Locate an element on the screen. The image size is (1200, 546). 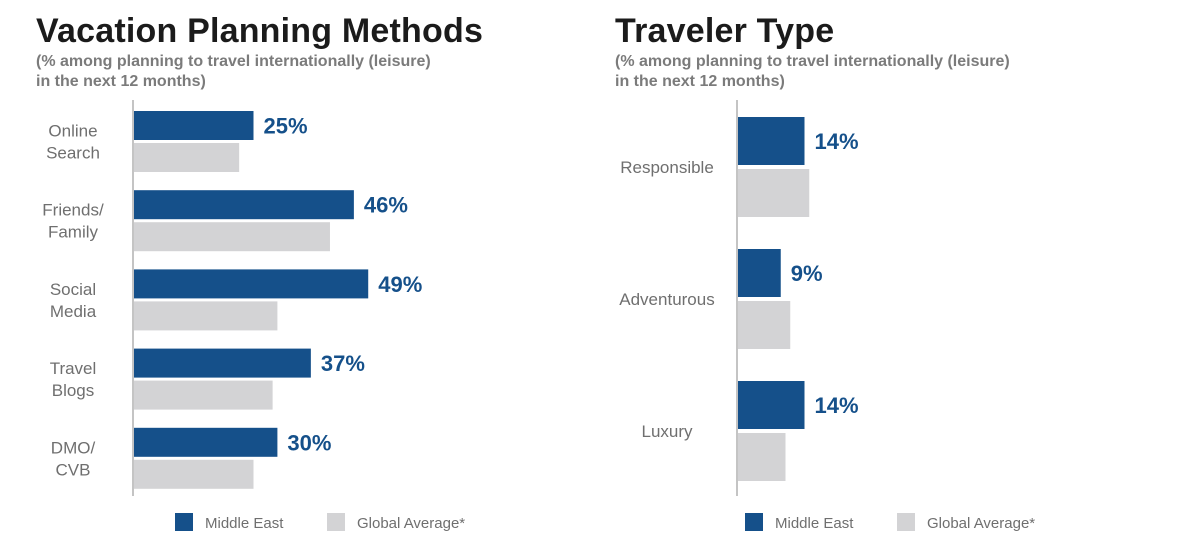
left-category-label-friends-family: Friends/ is located at coordinates (73, 210).